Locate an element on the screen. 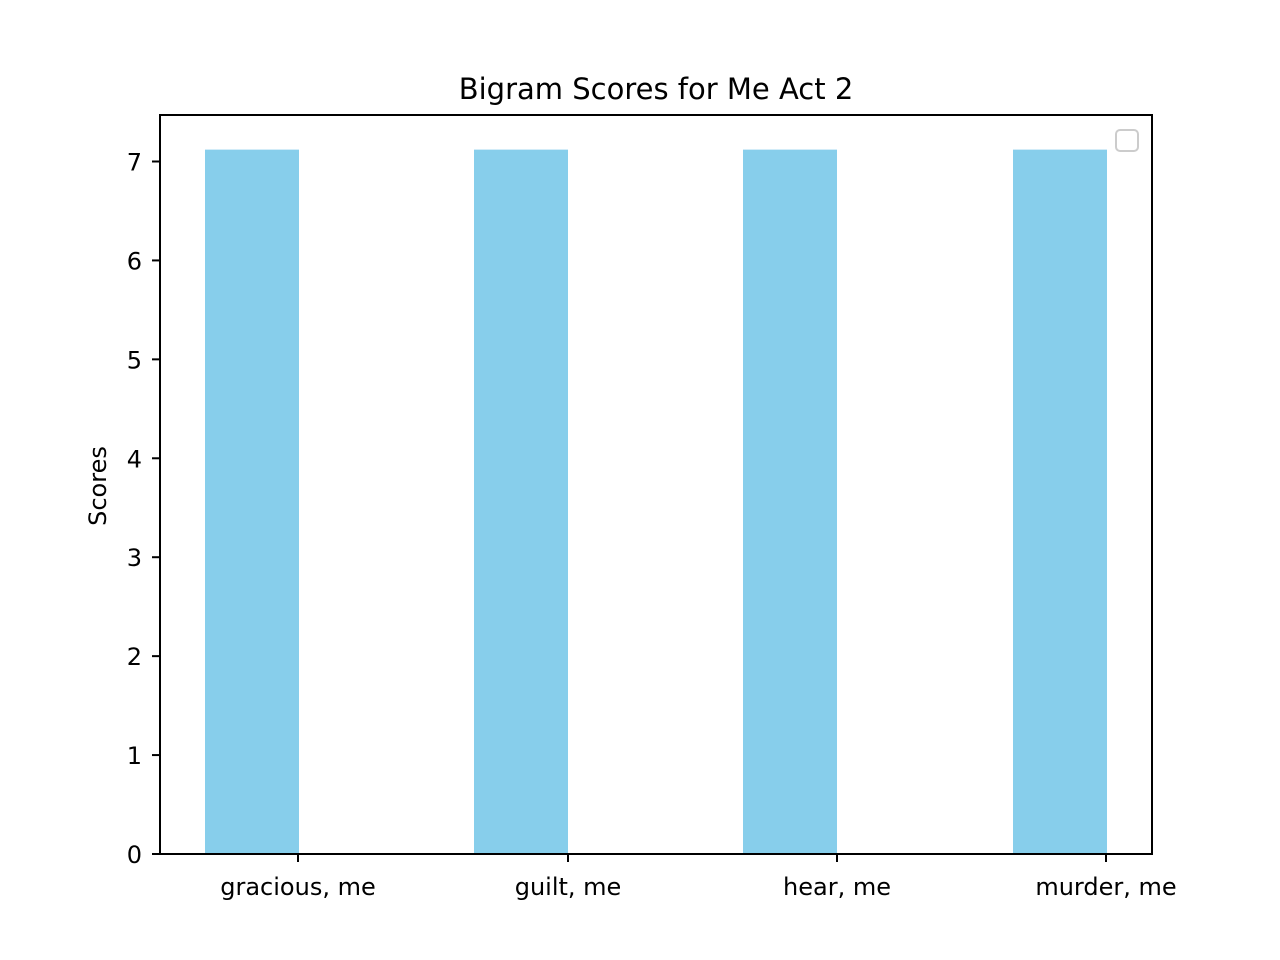 This screenshot has height=960, width=1280. y-tick-label: 4 is located at coordinates (134, 459).